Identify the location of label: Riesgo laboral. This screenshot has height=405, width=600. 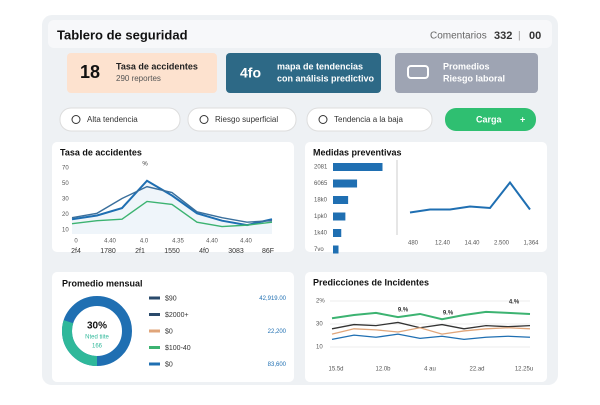
(474, 78).